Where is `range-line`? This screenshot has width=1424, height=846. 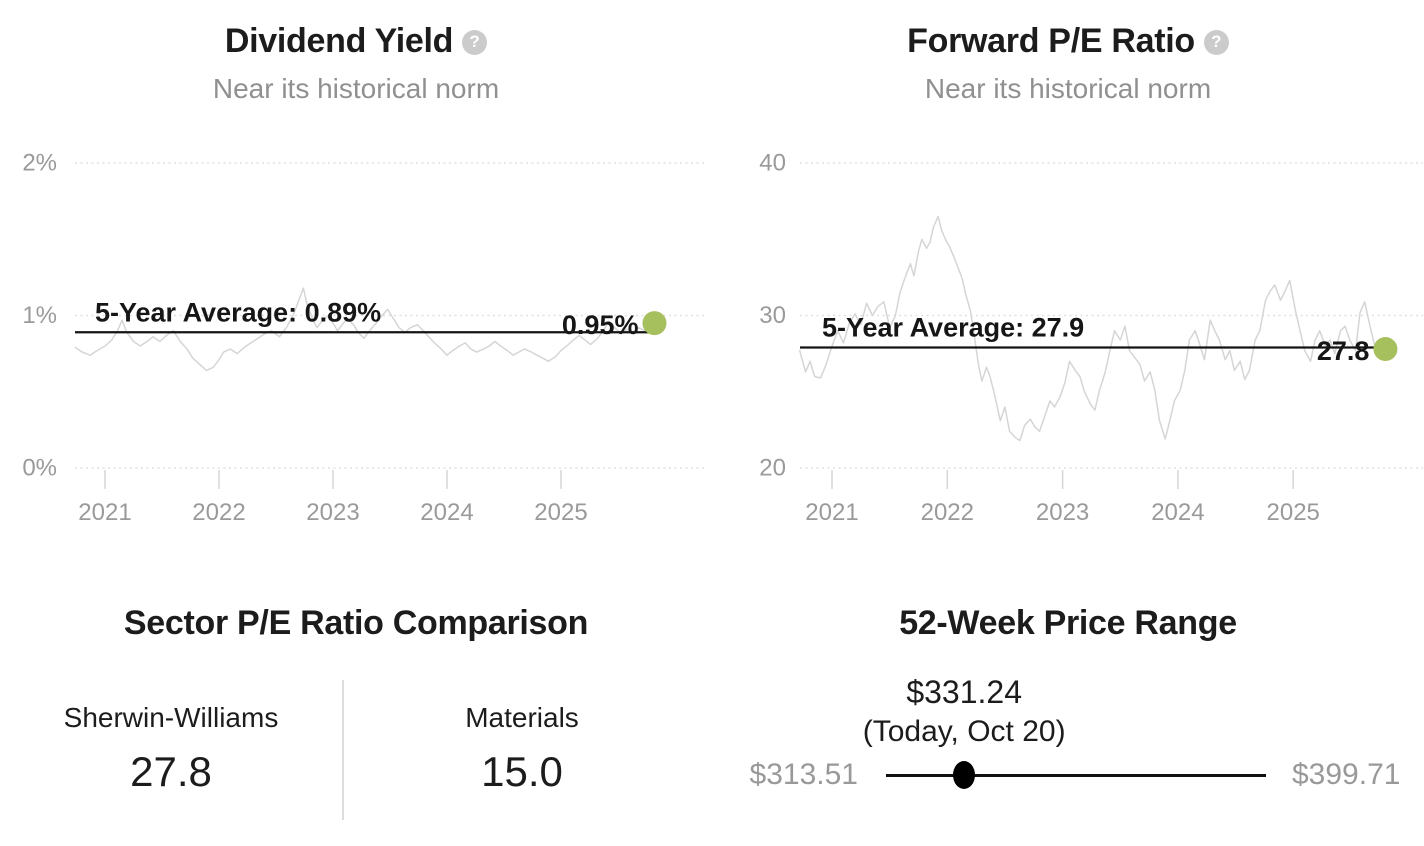 range-line is located at coordinates (1076, 775).